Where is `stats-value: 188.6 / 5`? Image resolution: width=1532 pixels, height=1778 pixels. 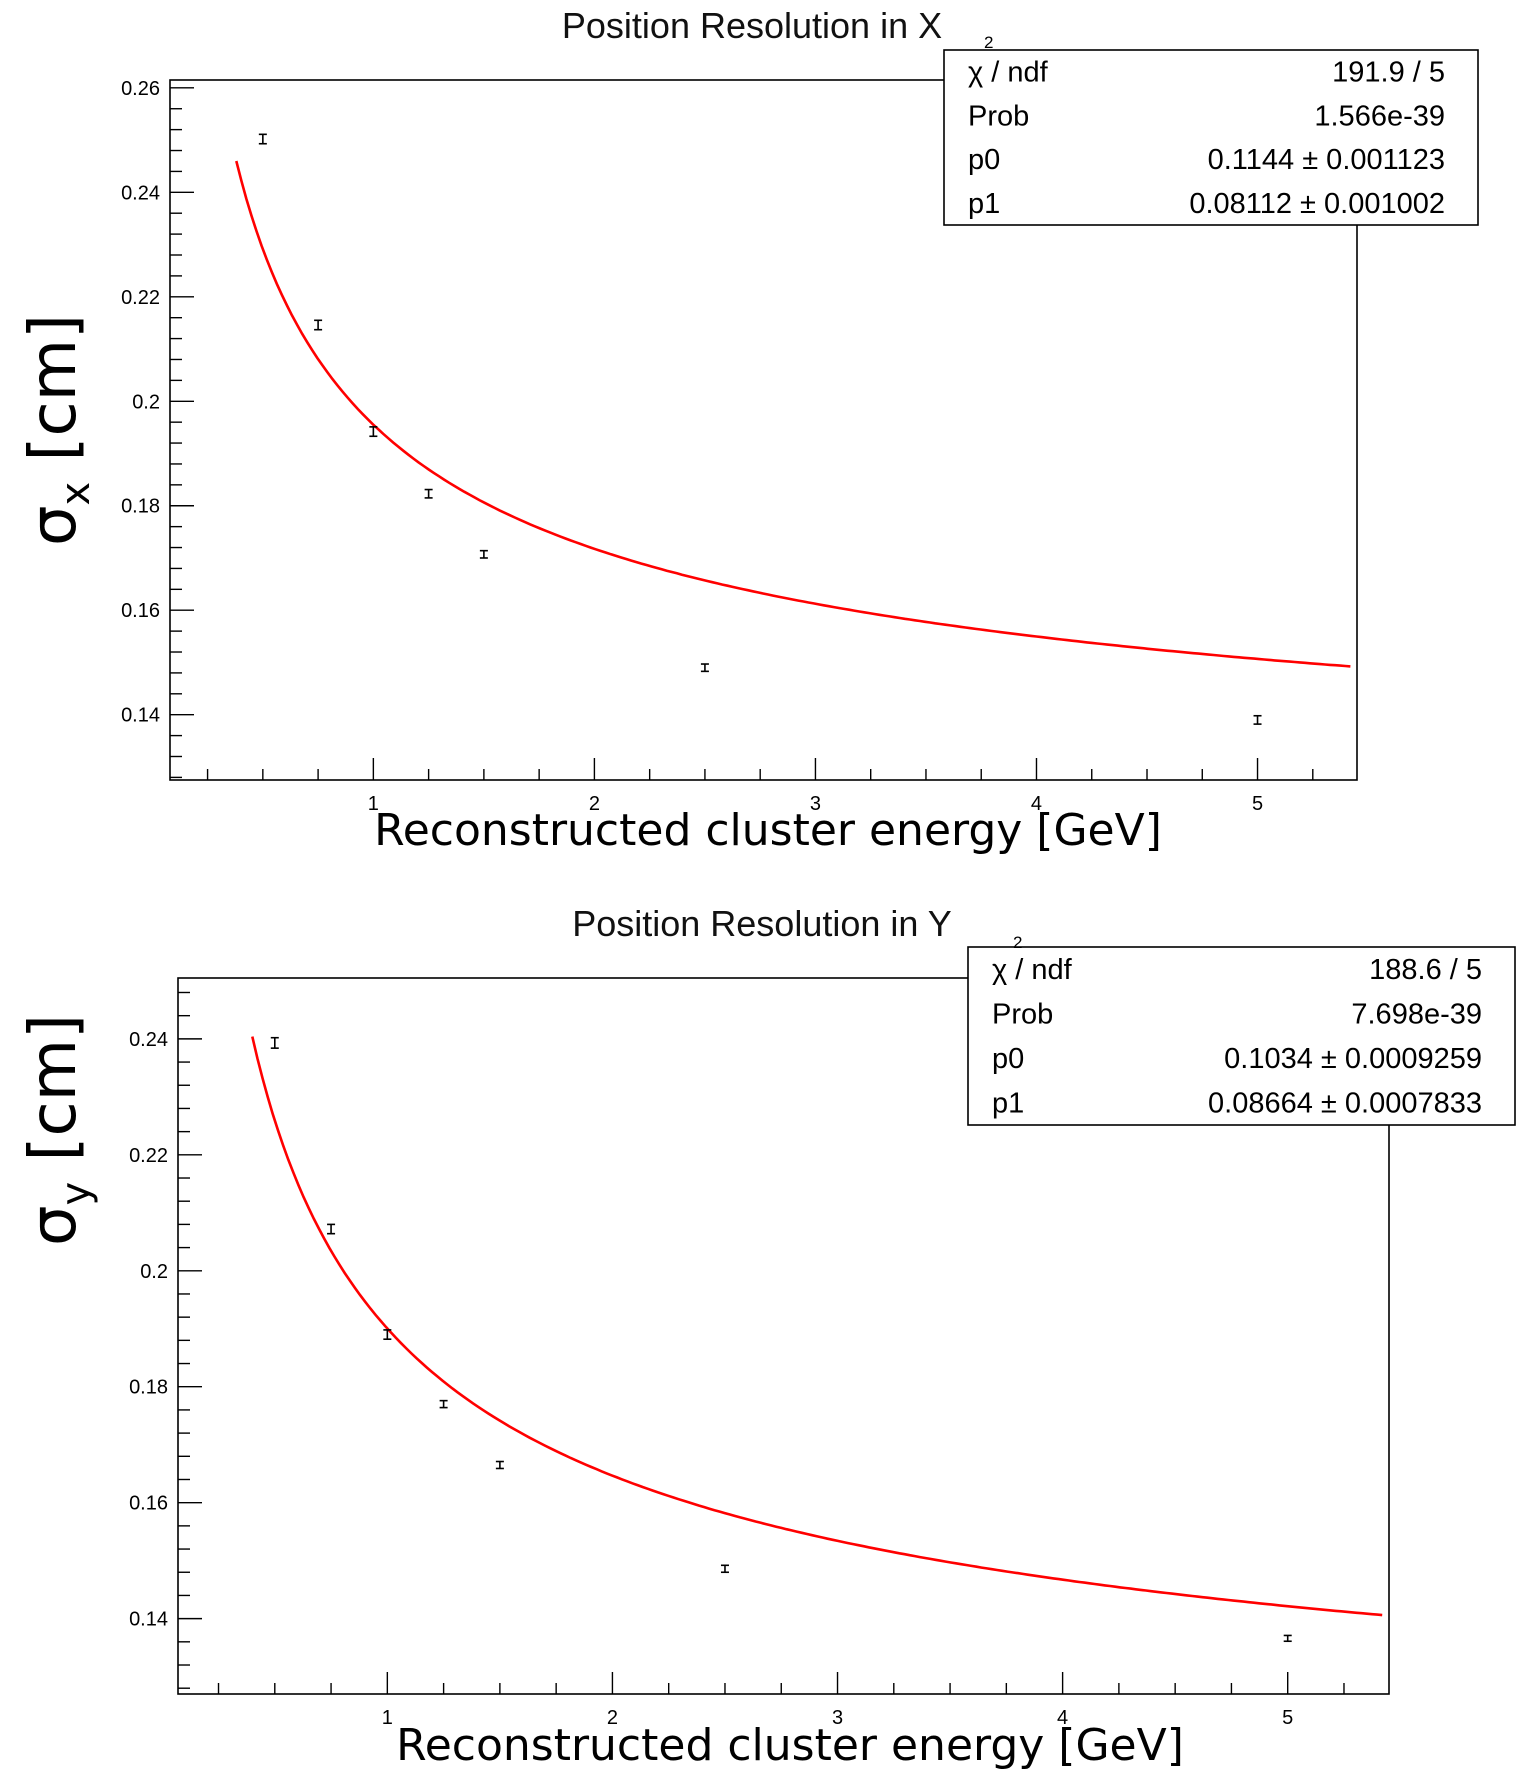
stats-value: 188.6 / 5 is located at coordinates (1425, 970).